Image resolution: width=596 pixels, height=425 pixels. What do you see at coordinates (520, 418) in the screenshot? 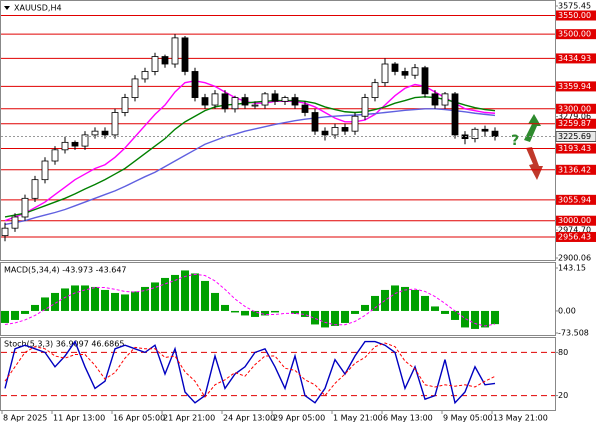
I see `x-tick-label: 13 May 21:00` at bounding box center [520, 418].